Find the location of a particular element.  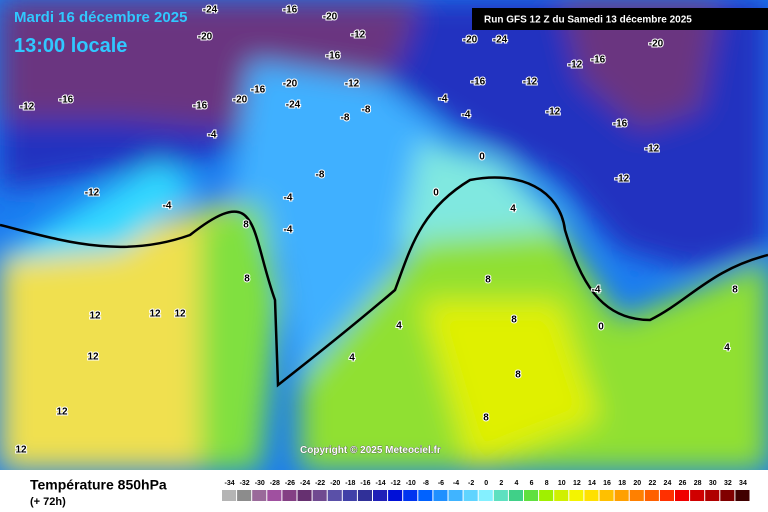

scale-label: -10 is located at coordinates (411, 483).